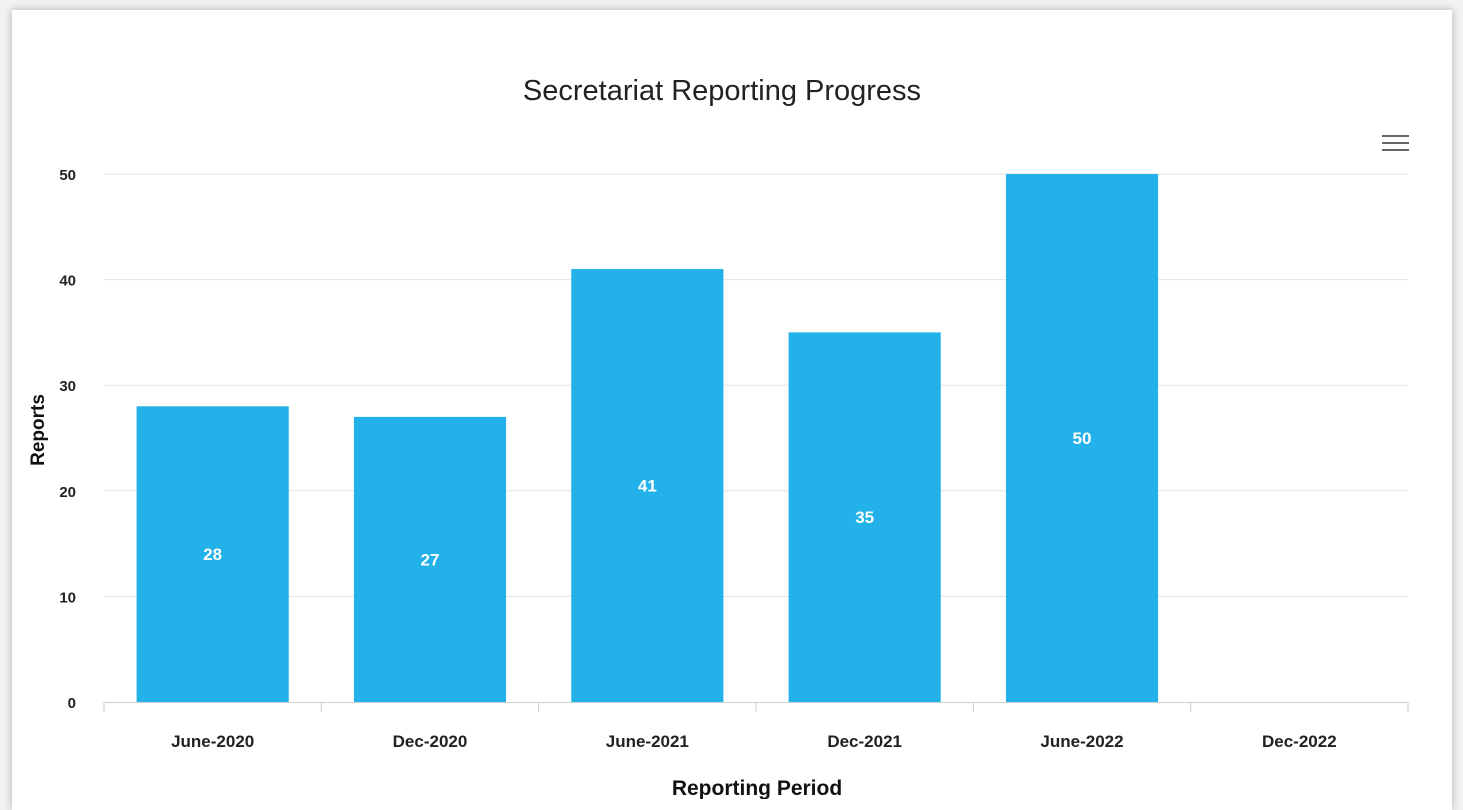  Describe the element at coordinates (757, 788) in the screenshot. I see `x-axis-title: Reporting Period` at that location.